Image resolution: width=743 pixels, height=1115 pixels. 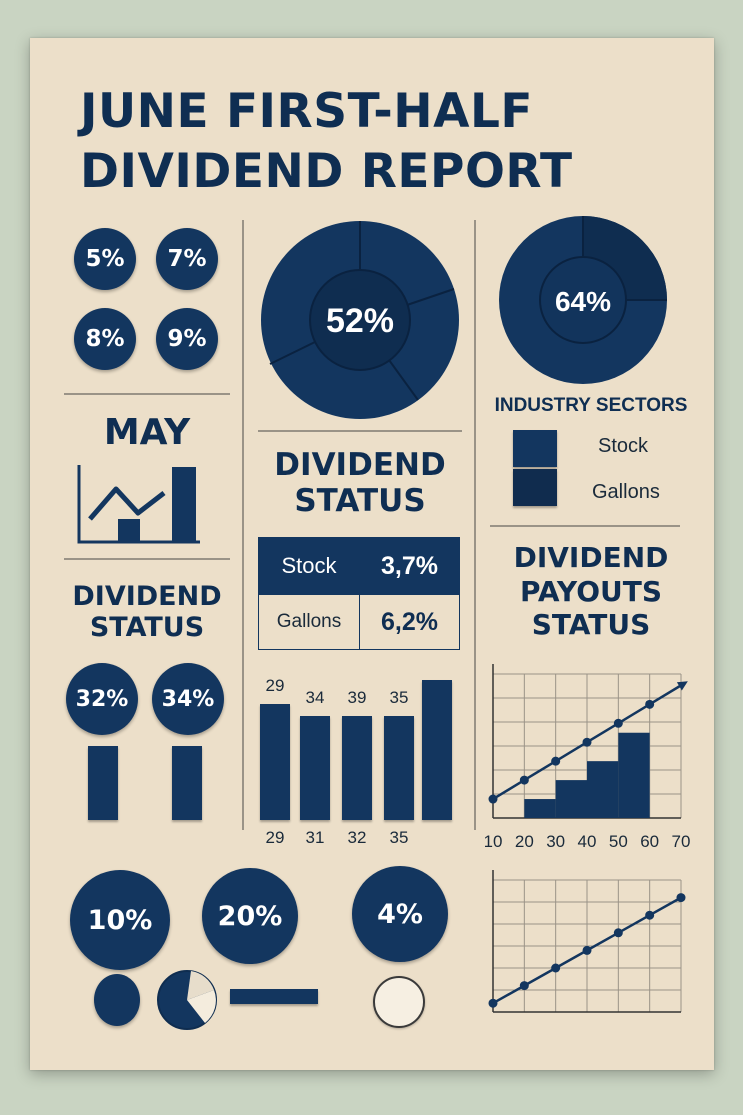 I want to click on payouts-heading-line2: PAYOUTS, so click(x=591, y=591).